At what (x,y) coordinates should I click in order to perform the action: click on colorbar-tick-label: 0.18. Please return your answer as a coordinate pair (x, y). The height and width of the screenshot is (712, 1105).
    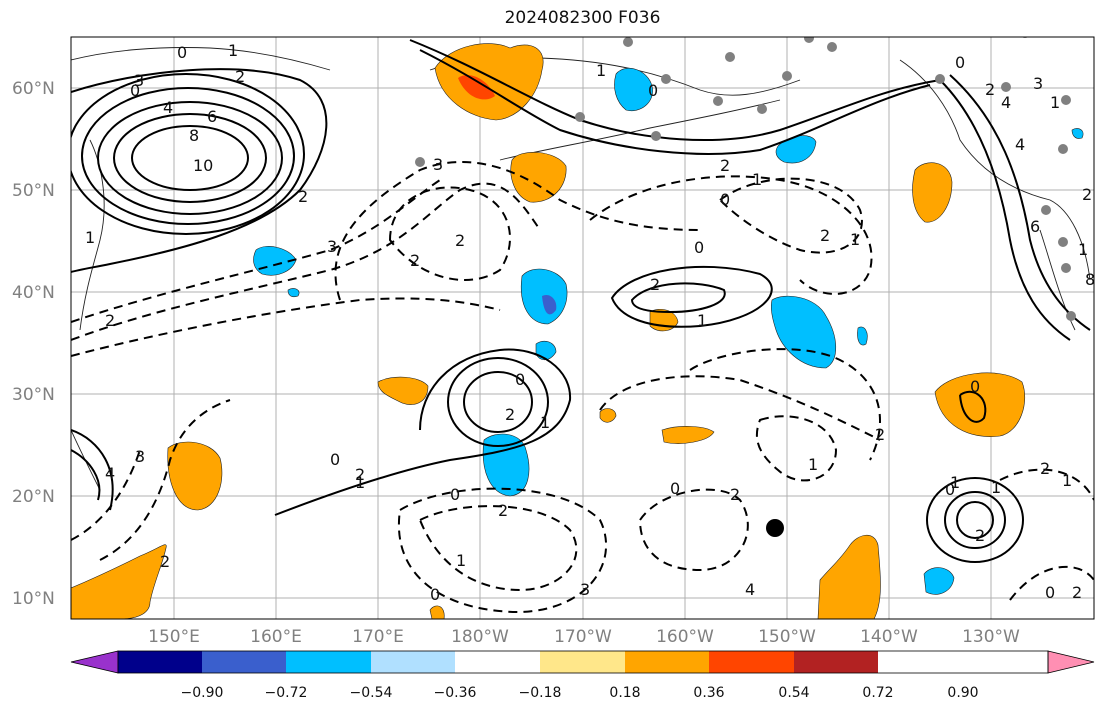
    Looking at the image, I should click on (624, 693).